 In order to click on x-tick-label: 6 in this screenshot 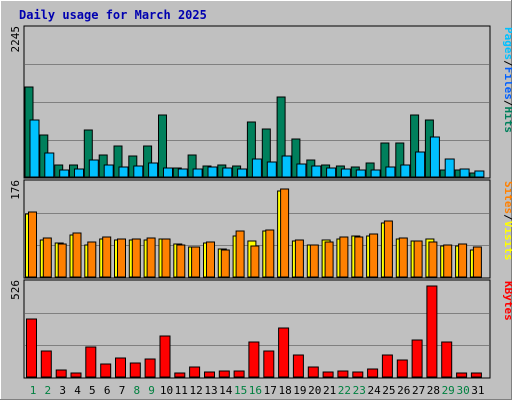, I will do `click(107, 390)`.